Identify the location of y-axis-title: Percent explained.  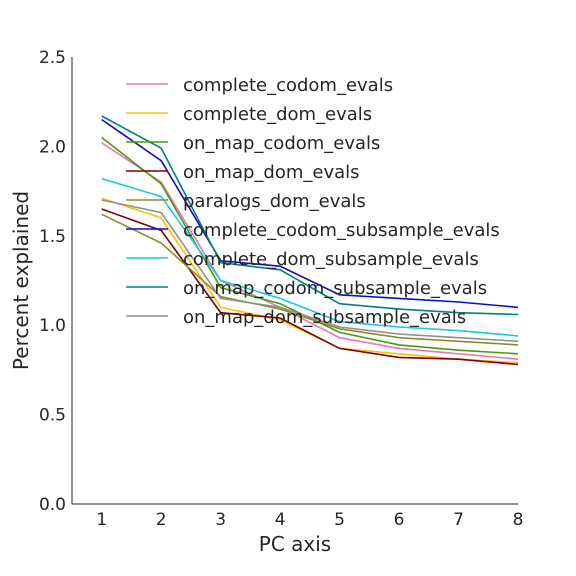
(21, 280).